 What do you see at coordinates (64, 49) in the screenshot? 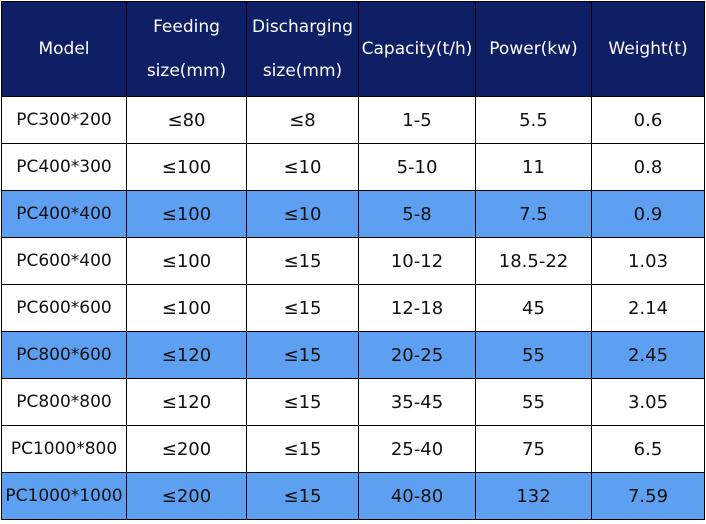
I see `header-model: Model` at bounding box center [64, 49].